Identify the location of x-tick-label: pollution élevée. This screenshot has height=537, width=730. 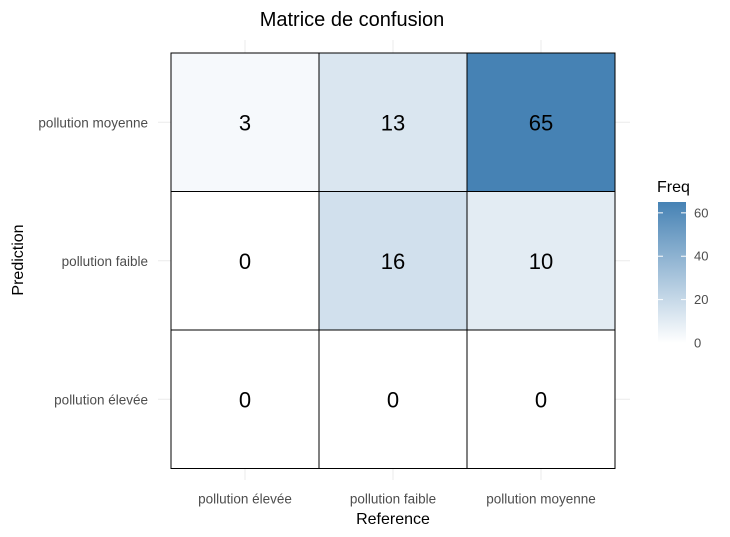
(245, 499).